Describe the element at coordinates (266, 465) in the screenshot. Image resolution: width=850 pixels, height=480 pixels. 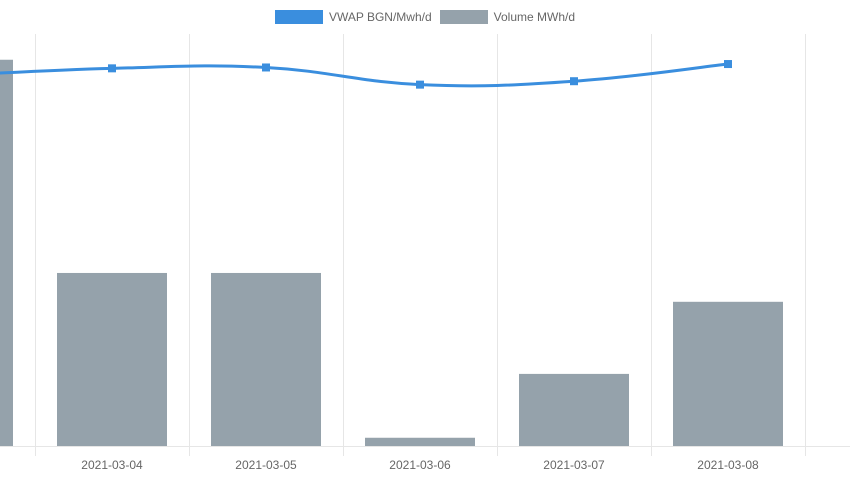
I see `x-tick-label: 2021-03-05` at that location.